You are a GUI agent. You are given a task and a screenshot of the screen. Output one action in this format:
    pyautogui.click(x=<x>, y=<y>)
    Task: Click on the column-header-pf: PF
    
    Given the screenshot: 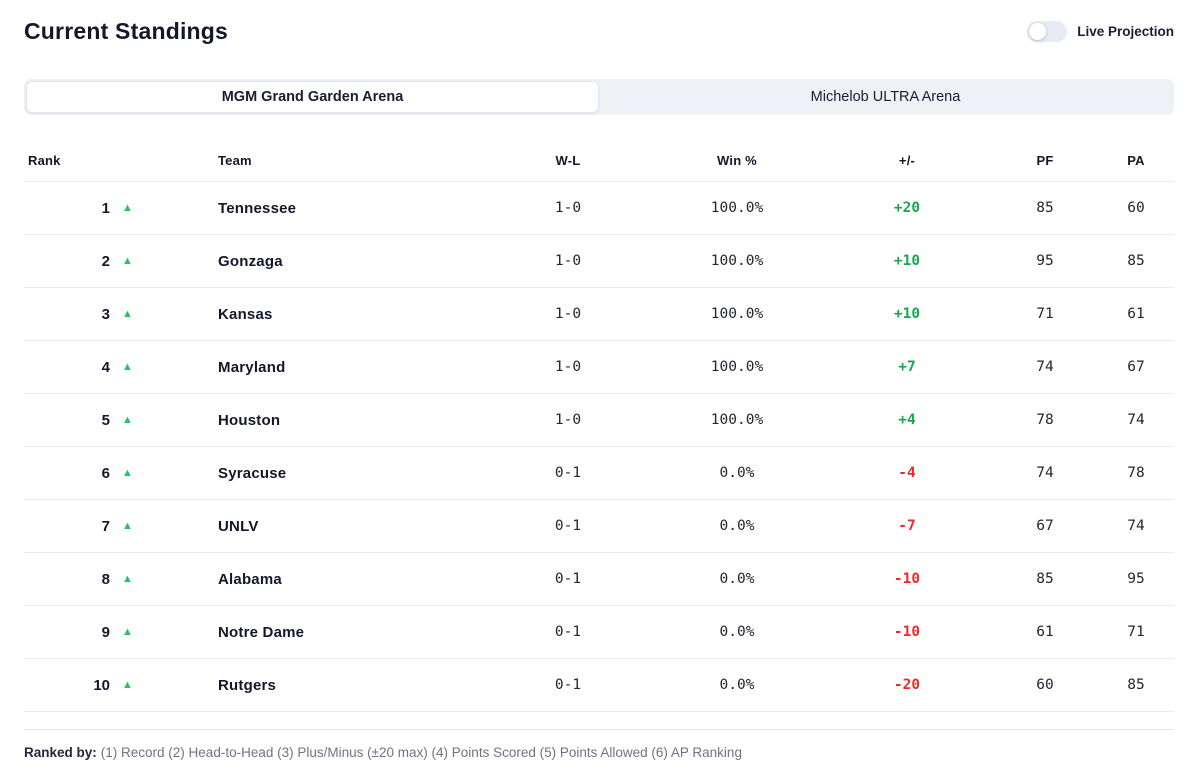 What is the action you would take?
    pyautogui.click(x=1045, y=160)
    